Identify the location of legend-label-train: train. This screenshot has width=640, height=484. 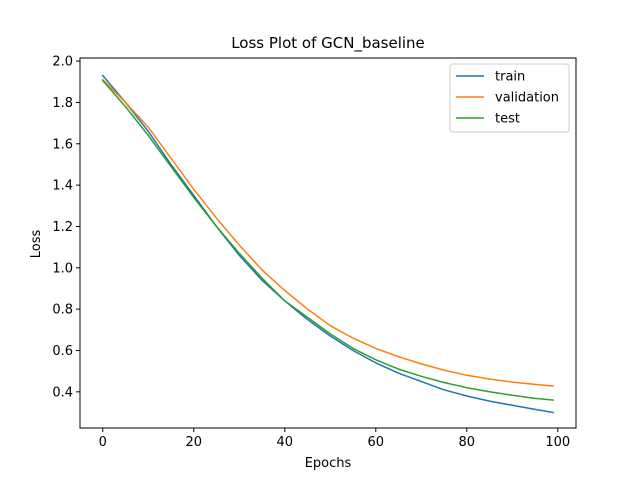
(510, 77).